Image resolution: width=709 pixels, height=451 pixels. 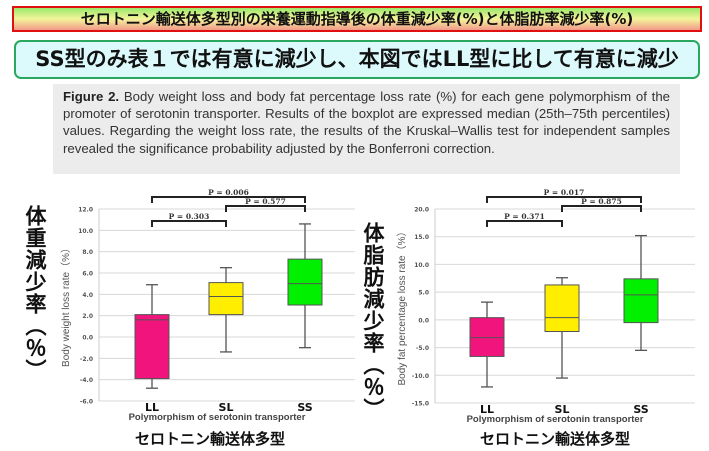 What do you see at coordinates (555, 439) in the screenshot?
I see `bottom-label-right: セロトニン輸送体多型` at bounding box center [555, 439].